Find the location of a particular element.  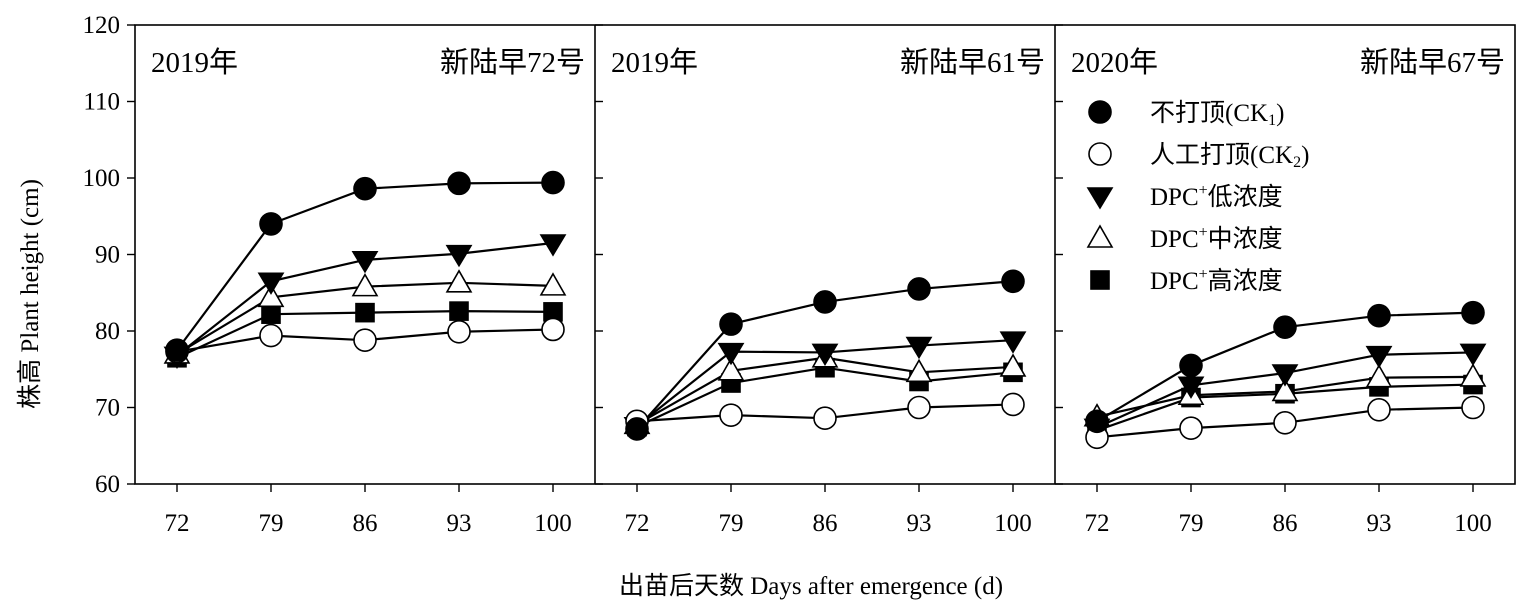

x-axis-label: 出苗后天数 Days after emergence (d) is located at coordinates (811, 586).